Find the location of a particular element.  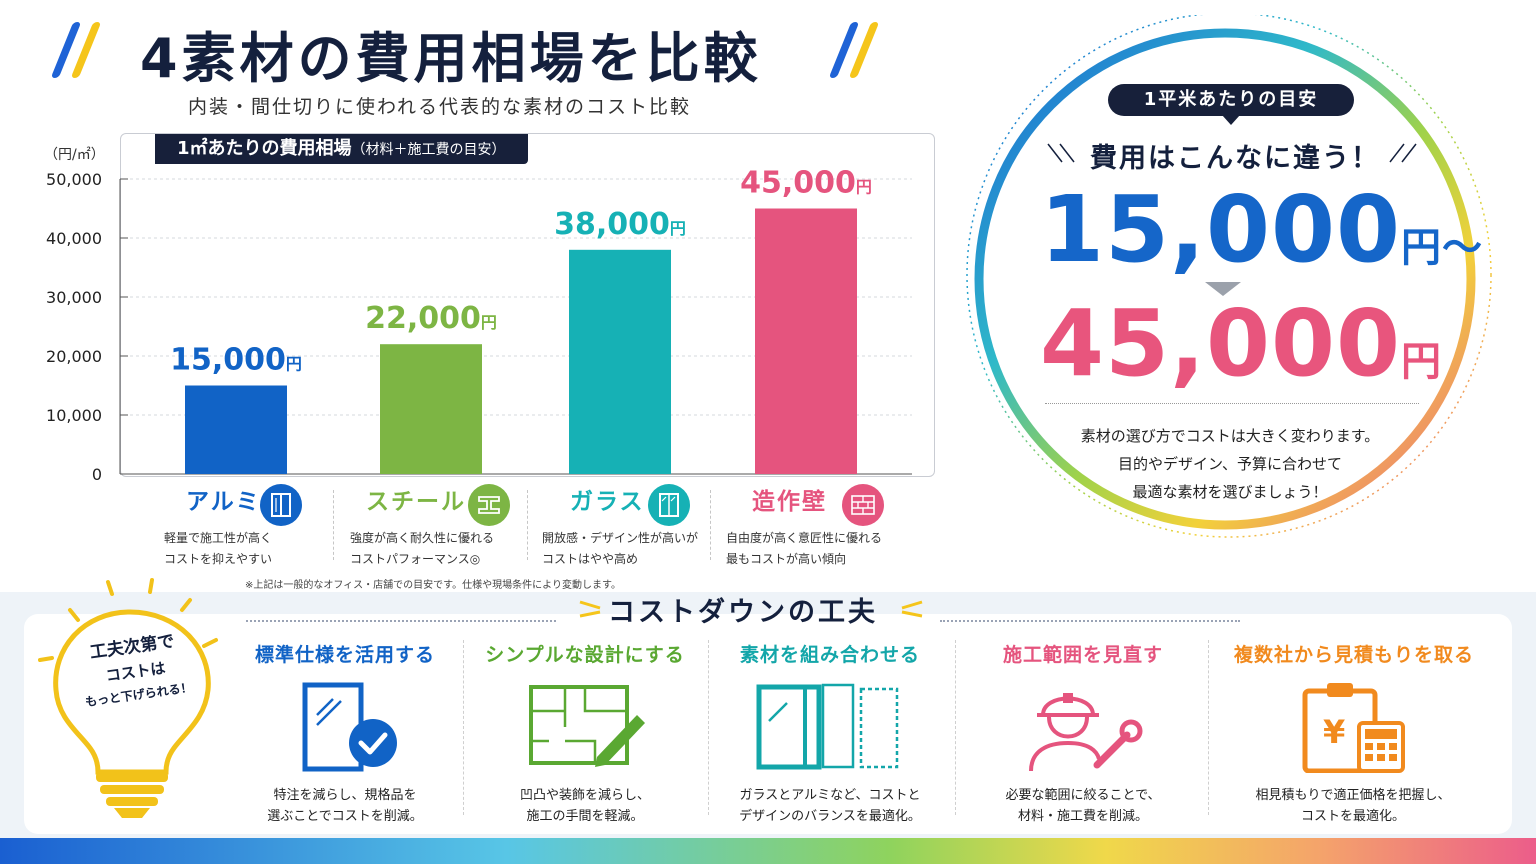

category-name: 造作壁 is located at coordinates (789, 502).